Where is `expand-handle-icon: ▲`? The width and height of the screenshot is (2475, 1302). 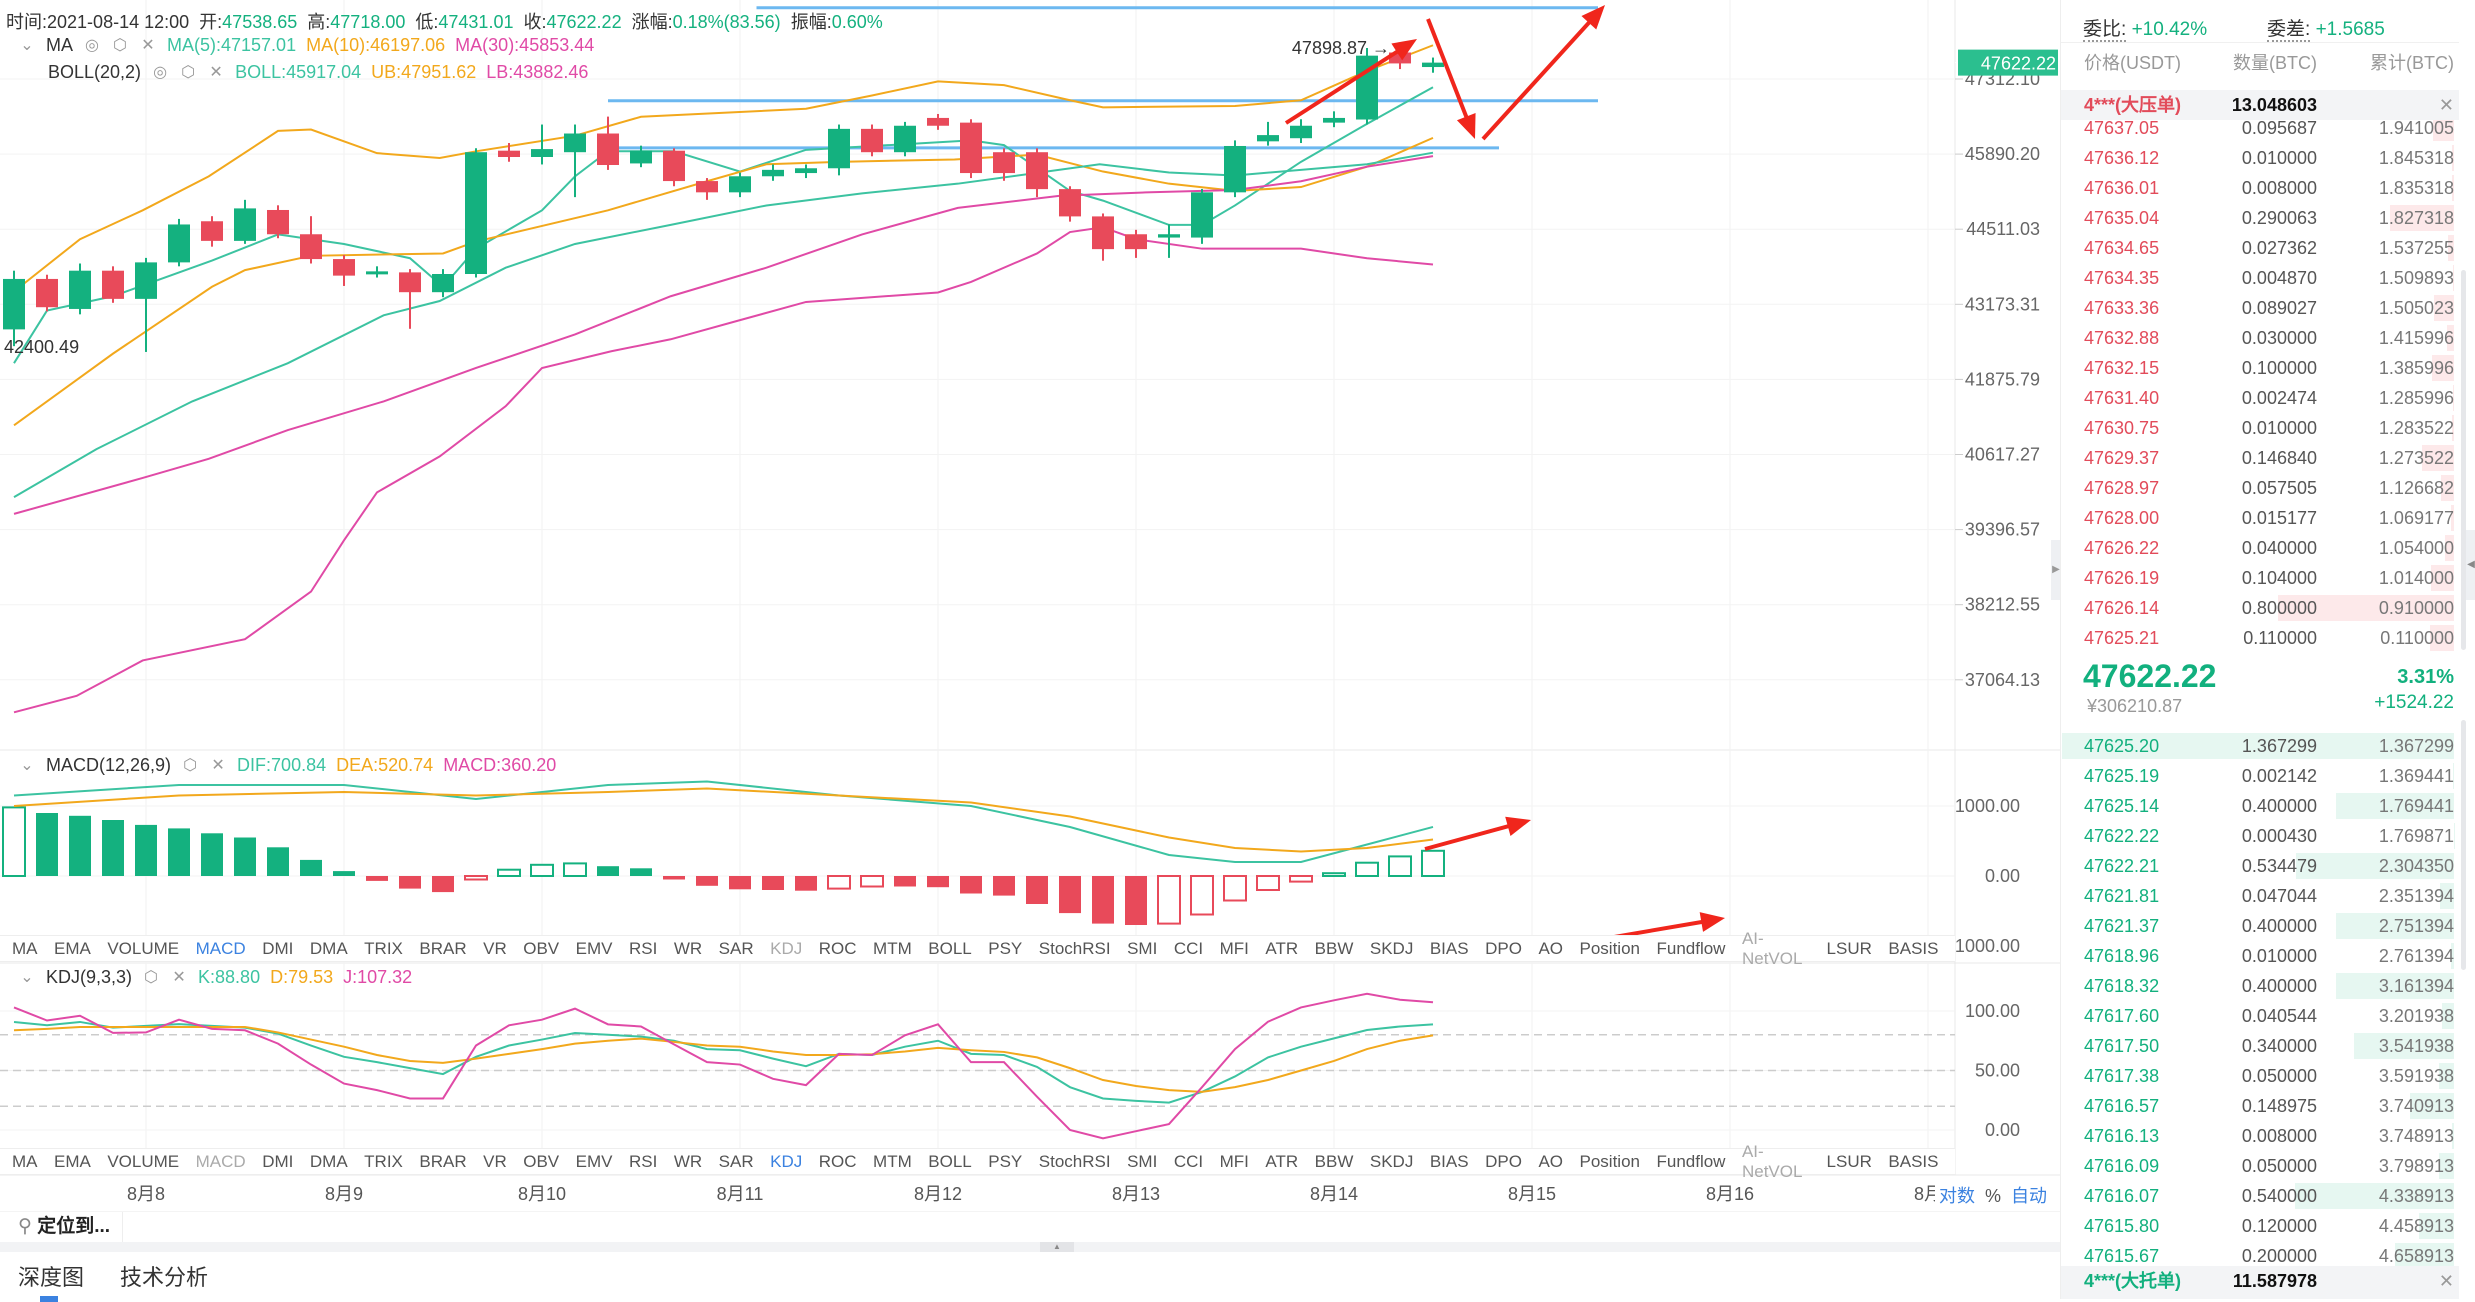 expand-handle-icon: ▲ is located at coordinates (1057, 1247).